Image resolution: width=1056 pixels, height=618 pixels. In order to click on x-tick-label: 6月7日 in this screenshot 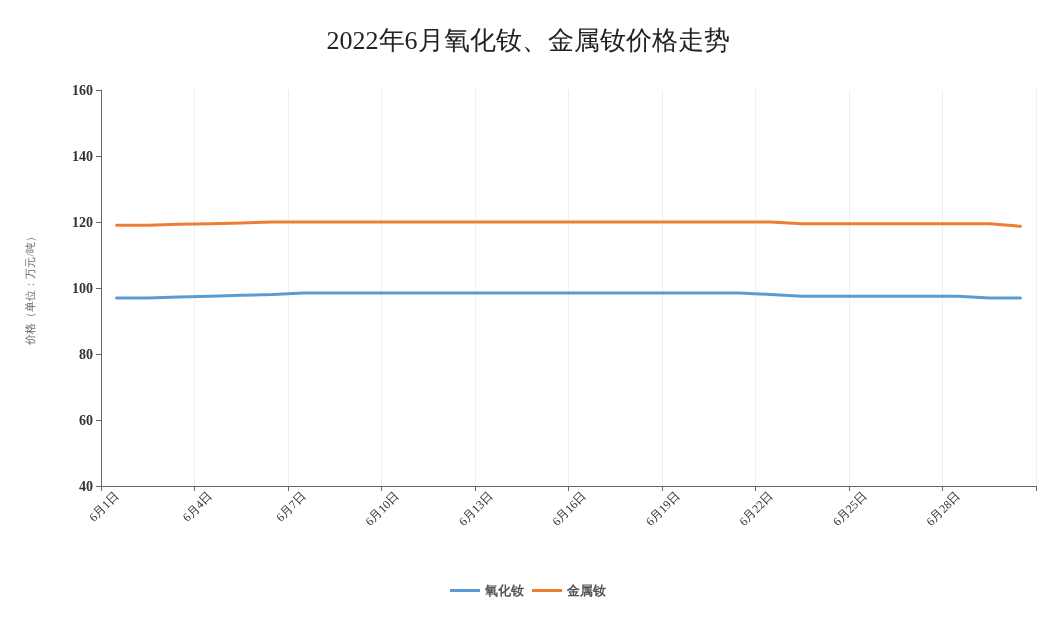, I will do `click(291, 507)`.